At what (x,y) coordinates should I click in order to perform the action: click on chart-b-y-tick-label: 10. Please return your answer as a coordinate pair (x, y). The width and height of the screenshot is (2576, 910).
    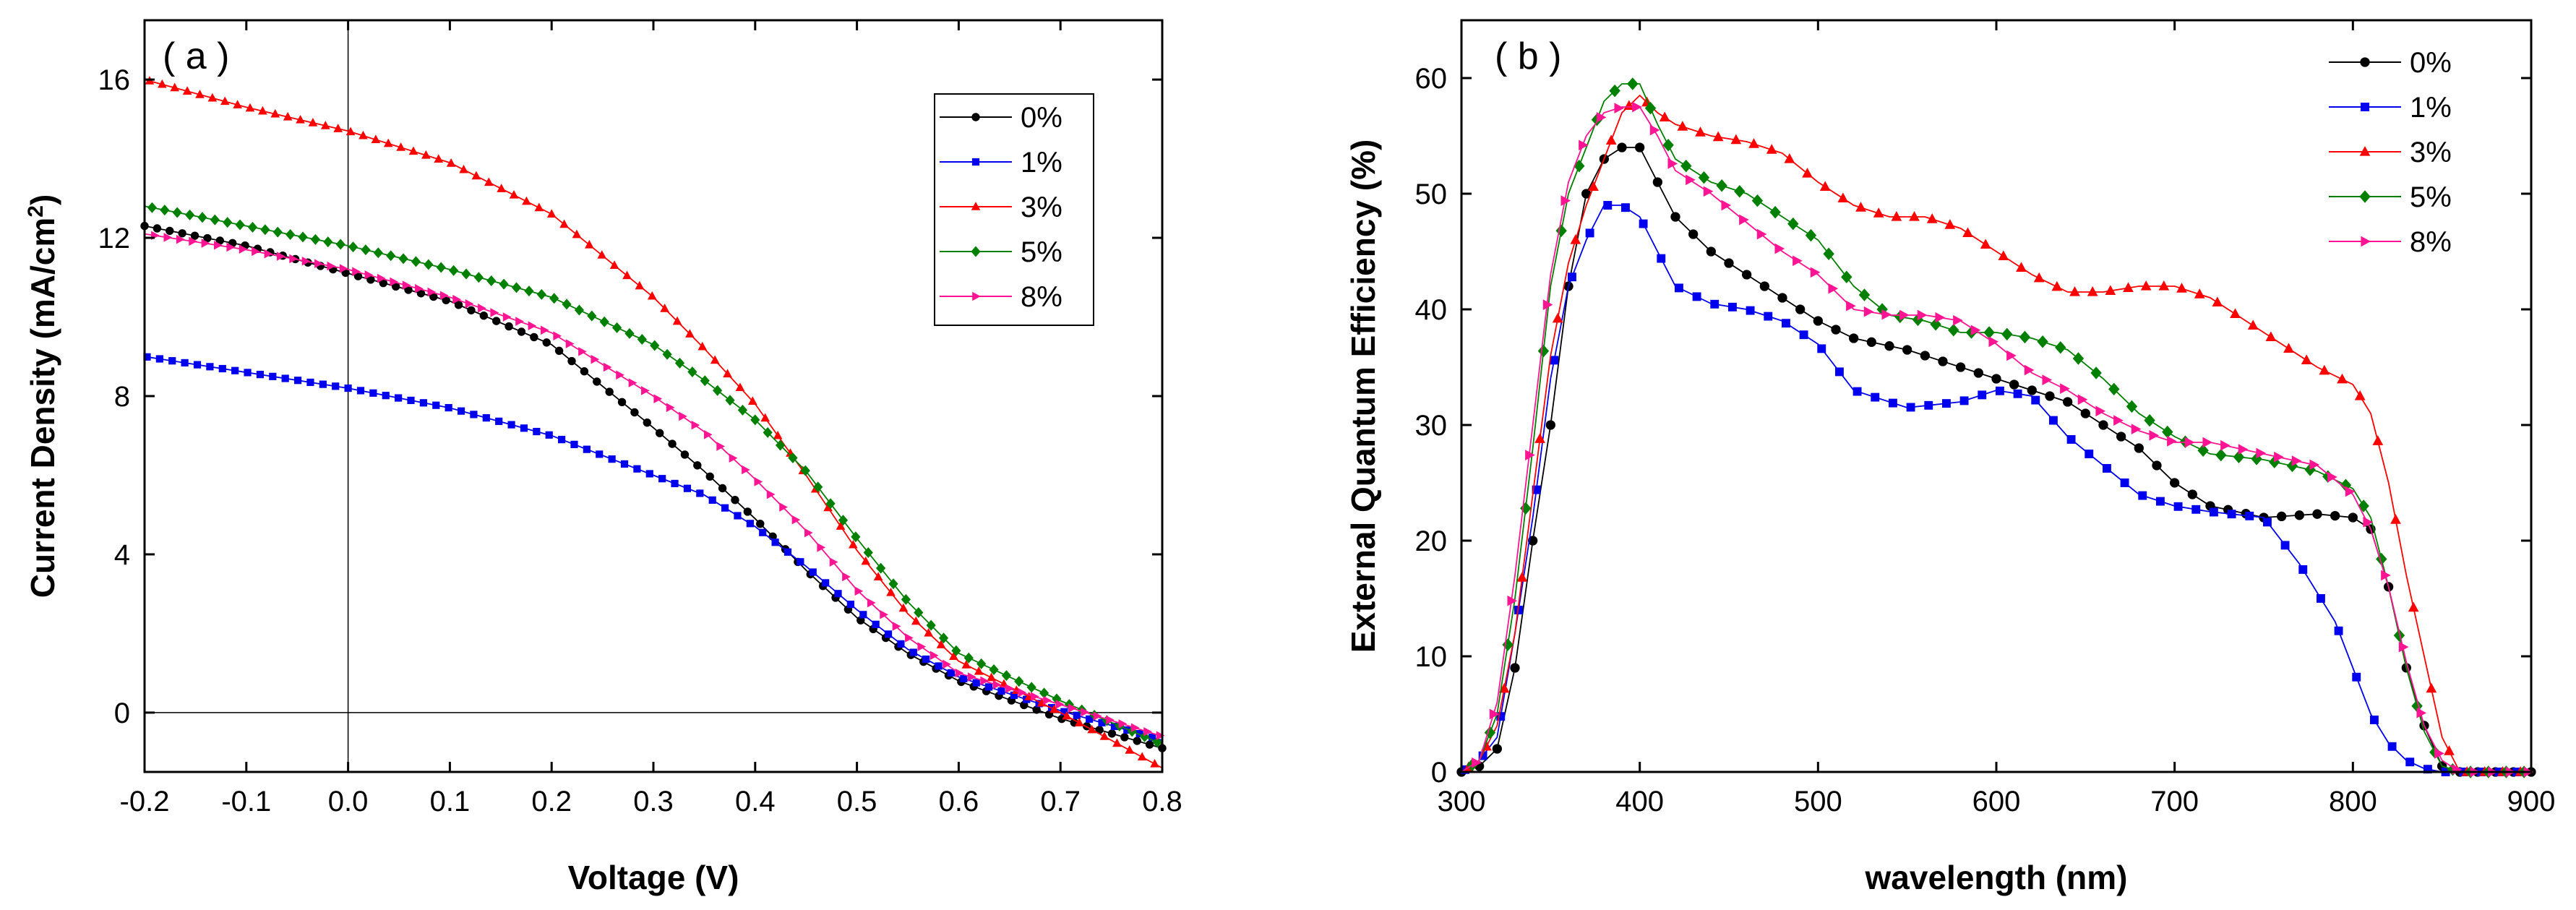
    Looking at the image, I should click on (1432, 657).